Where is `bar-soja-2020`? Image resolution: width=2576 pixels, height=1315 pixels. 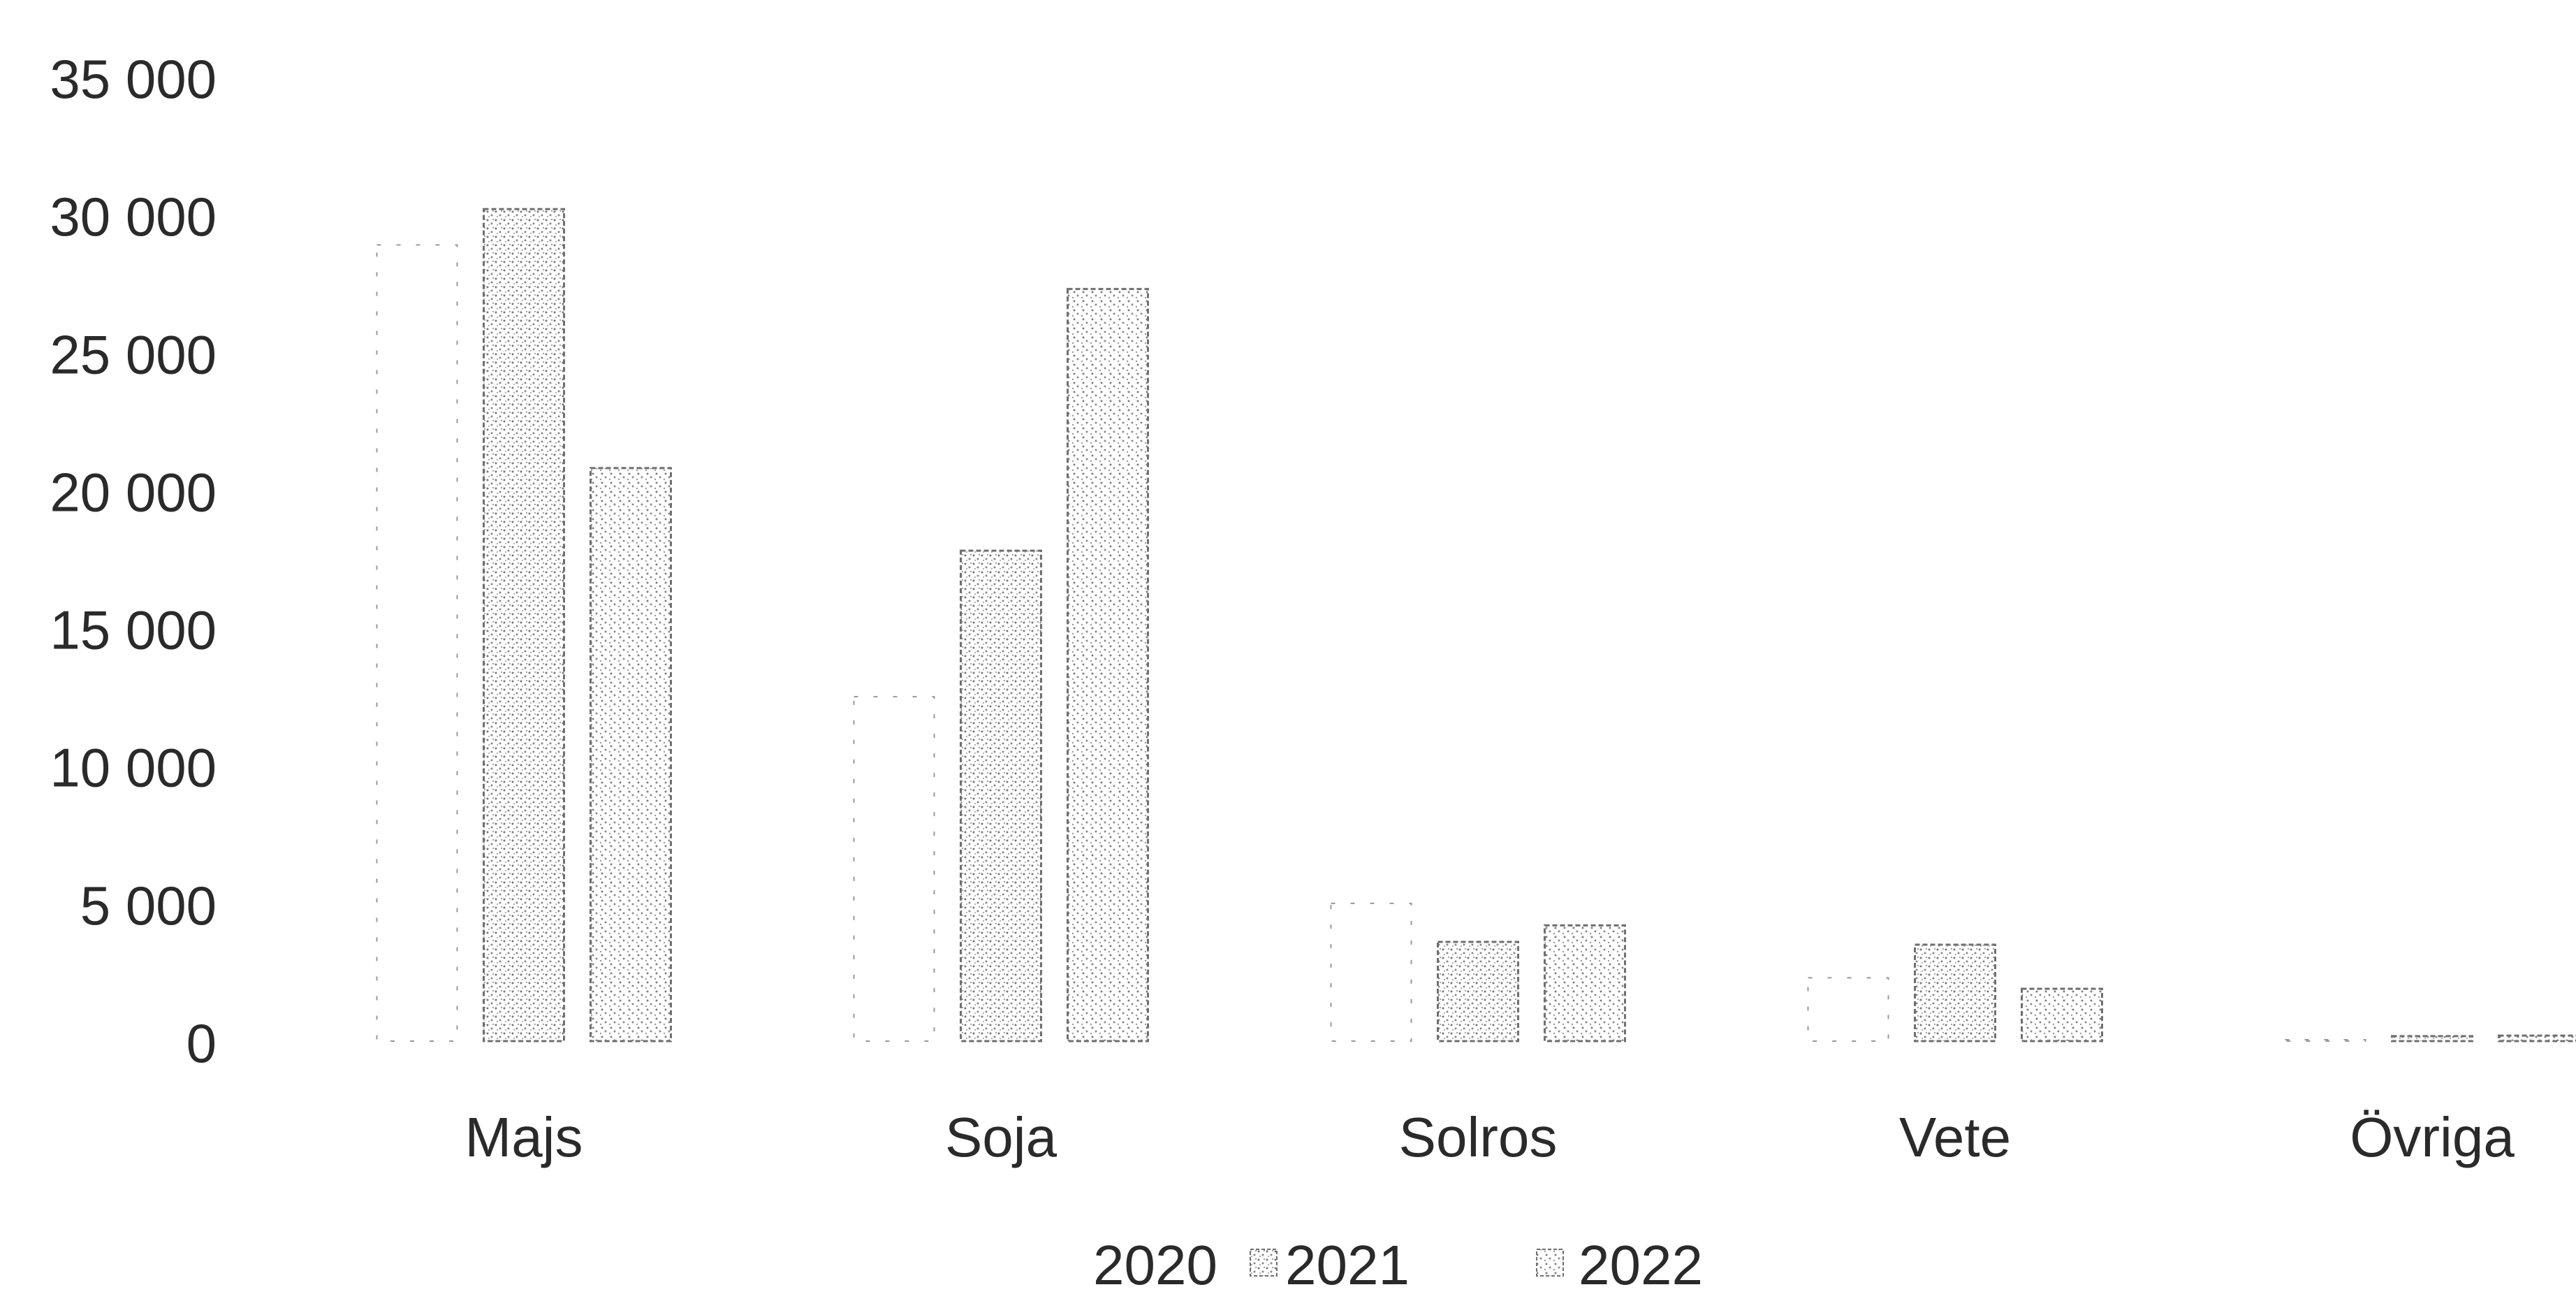
bar-soja-2020 is located at coordinates (894, 869).